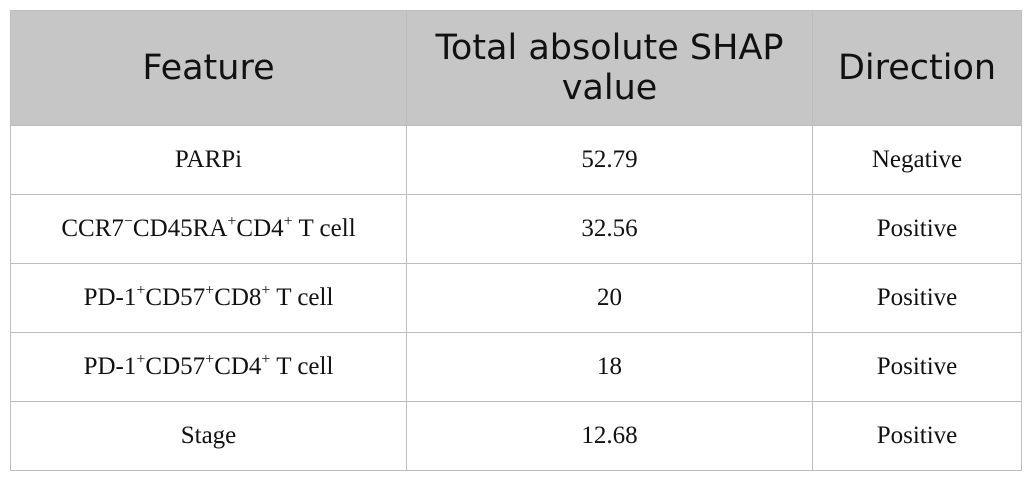 This screenshot has height=484, width=1025. I want to click on header-direction: Direction, so click(917, 68).